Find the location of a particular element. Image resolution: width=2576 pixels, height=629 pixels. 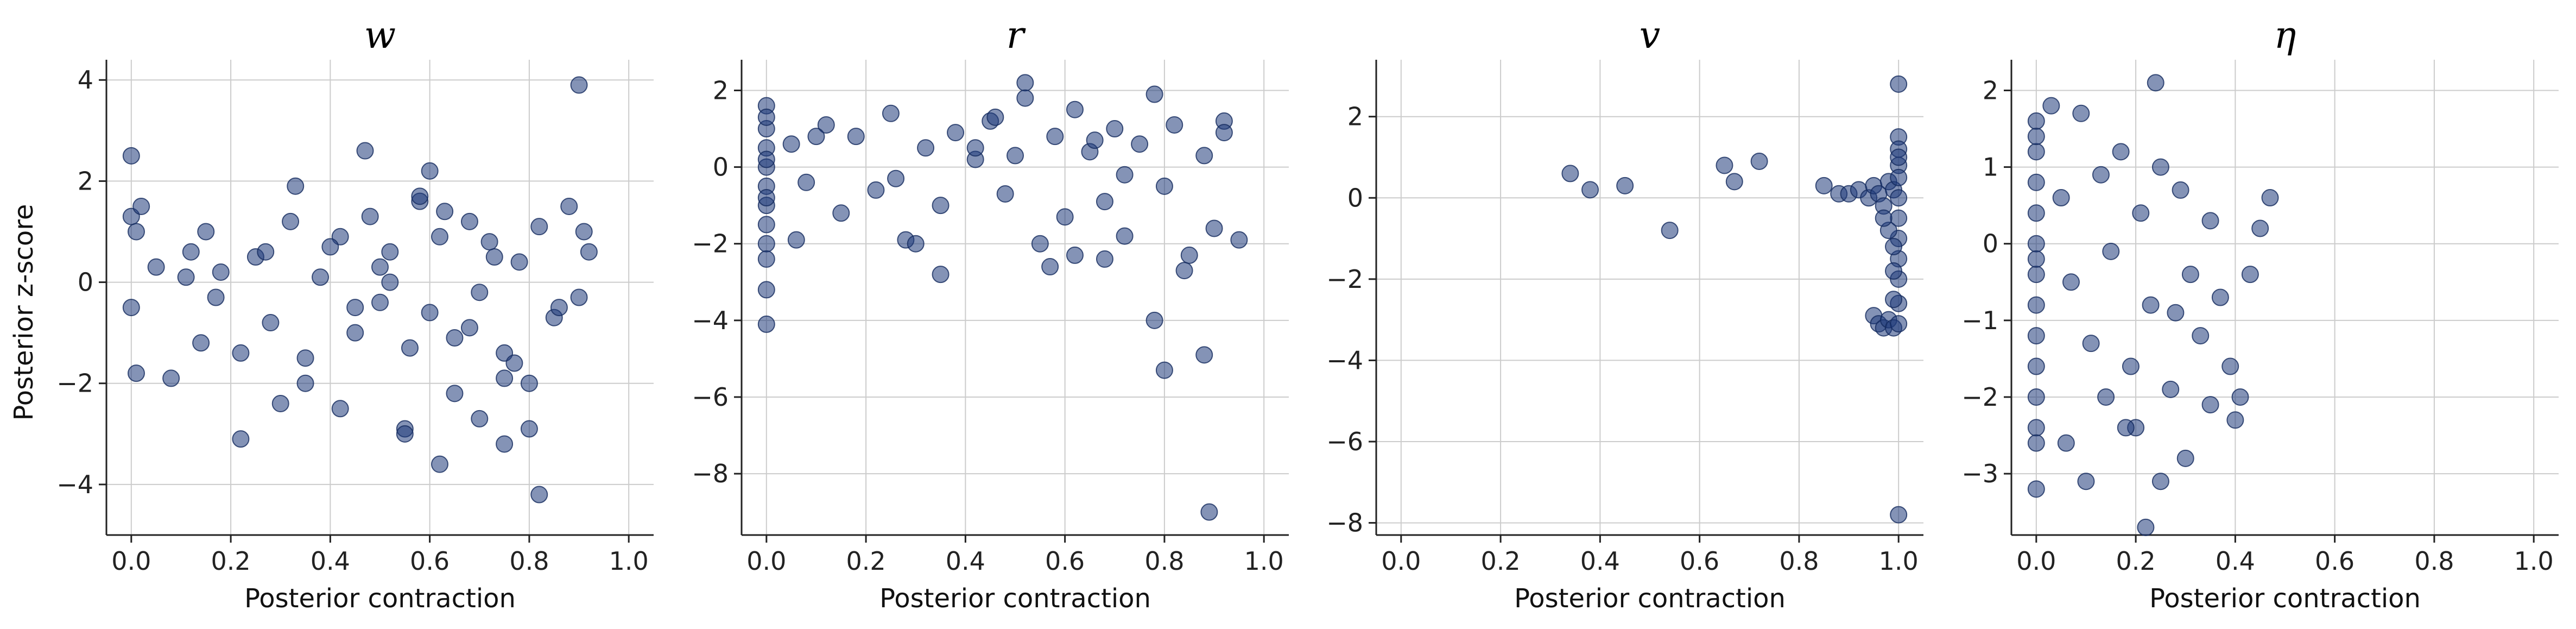

y-tick-label: 0 is located at coordinates (721, 168).